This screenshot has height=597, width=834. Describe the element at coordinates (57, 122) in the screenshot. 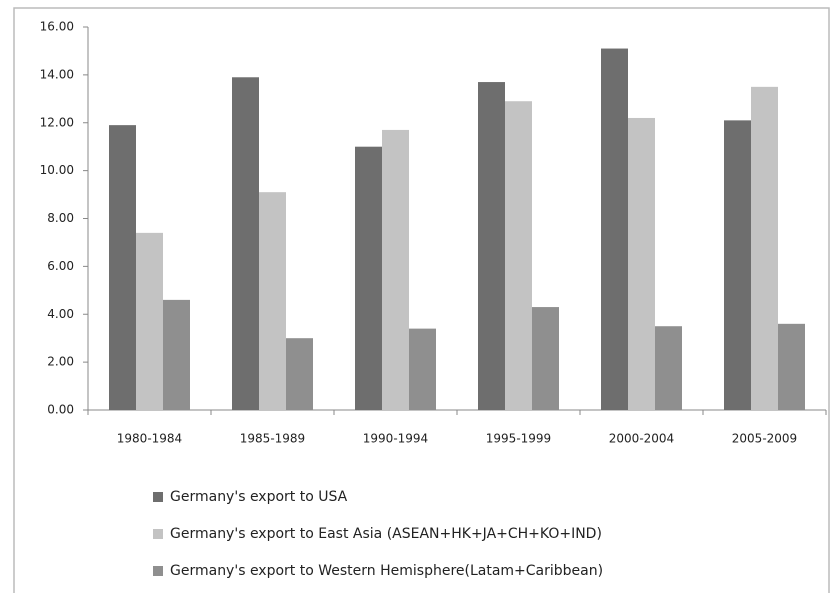

I see `y-tick-label: 12.00` at that location.